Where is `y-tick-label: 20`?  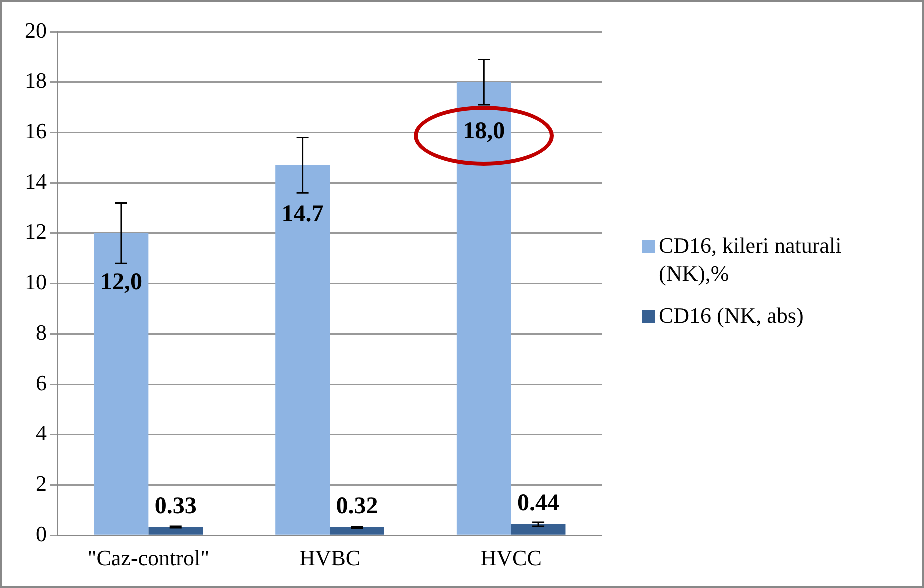 y-tick-label: 20 is located at coordinates (36, 30).